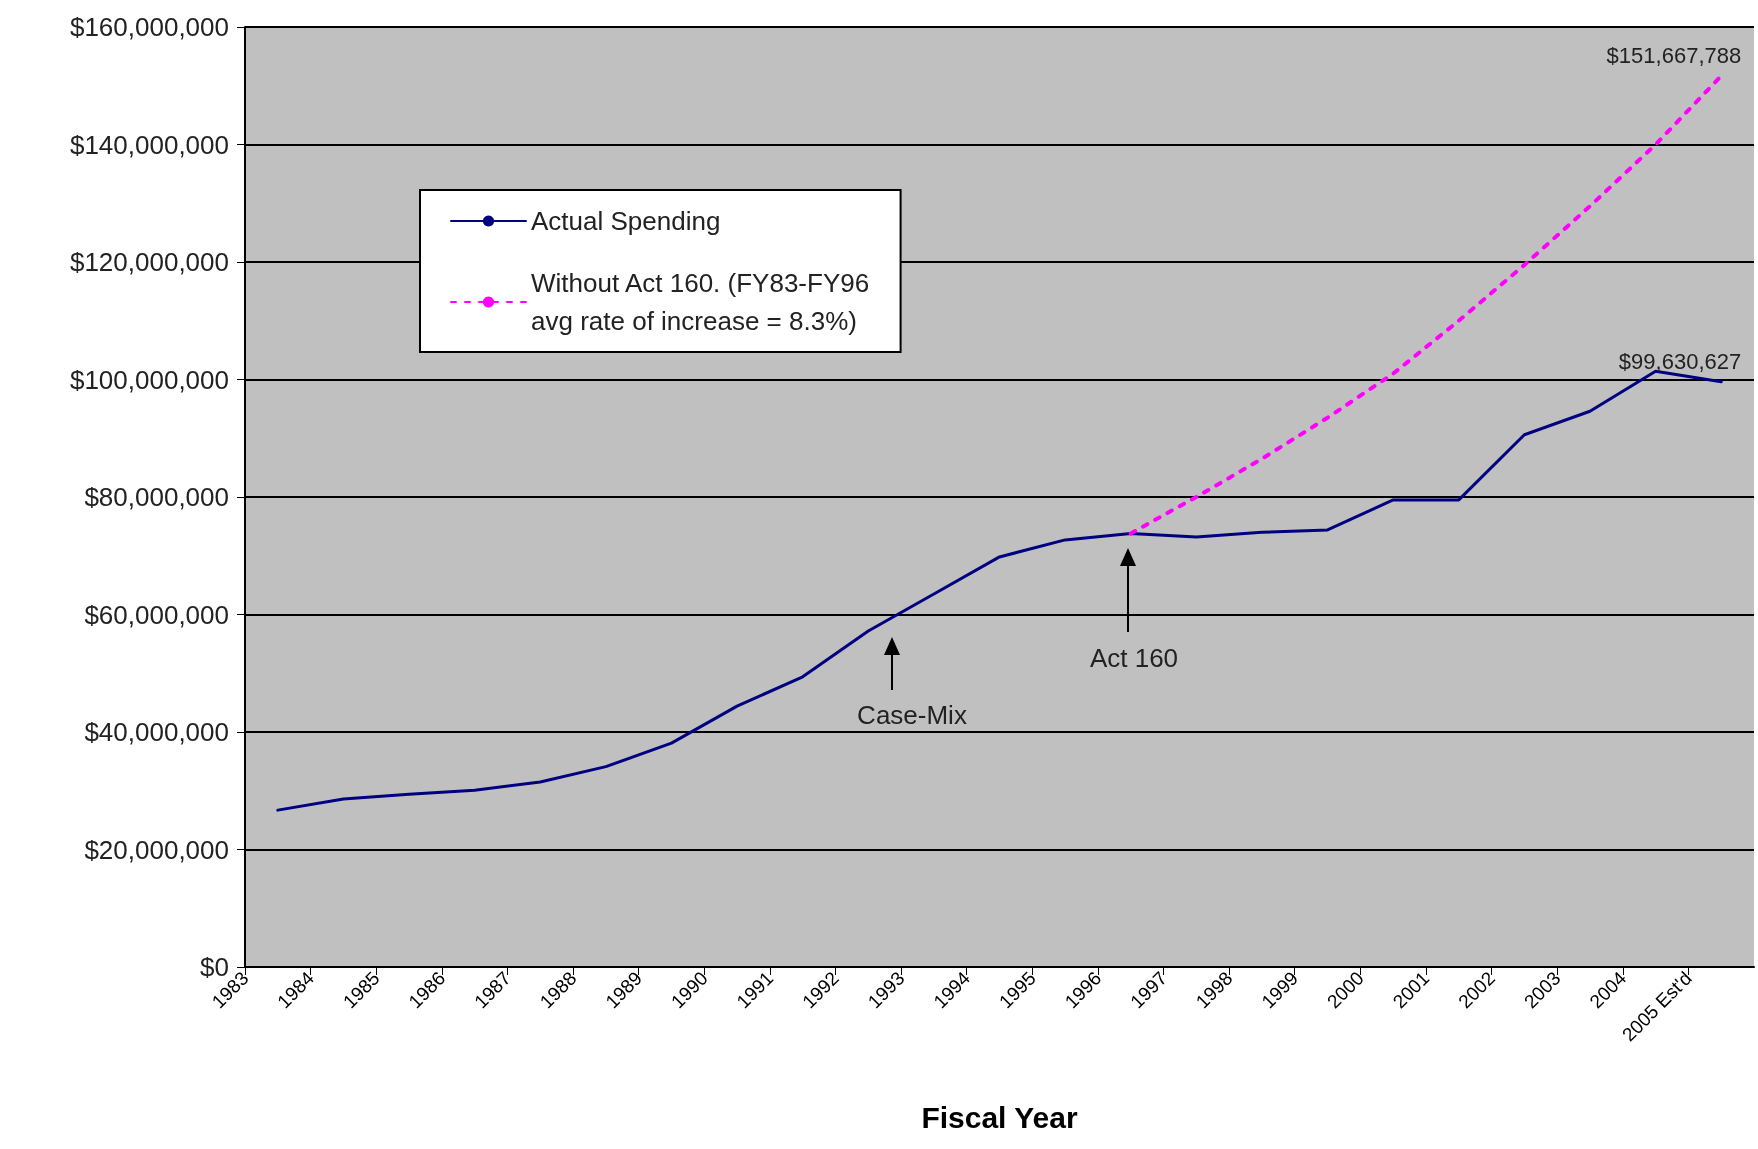 The image size is (1758, 1149). I want to click on y-tick-label: $140,000,000, so click(149, 144).